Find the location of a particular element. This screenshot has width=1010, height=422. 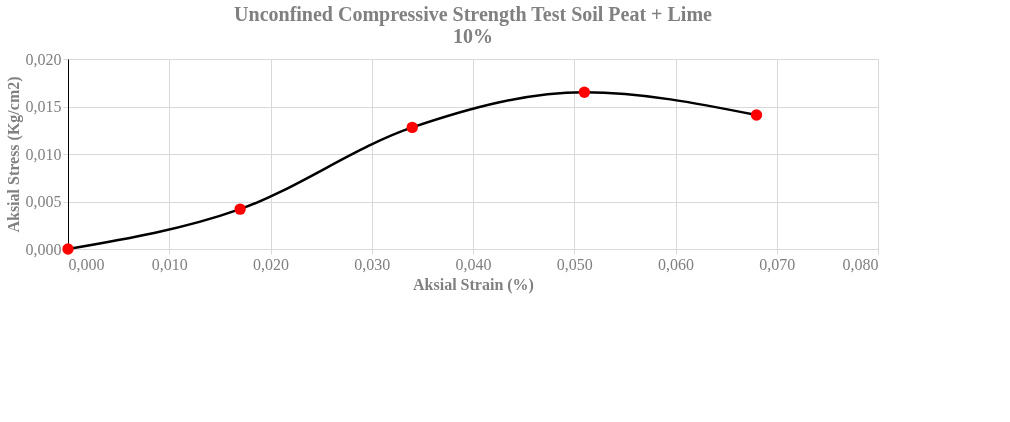

x-tick-label: 0,010 is located at coordinates (169, 264).